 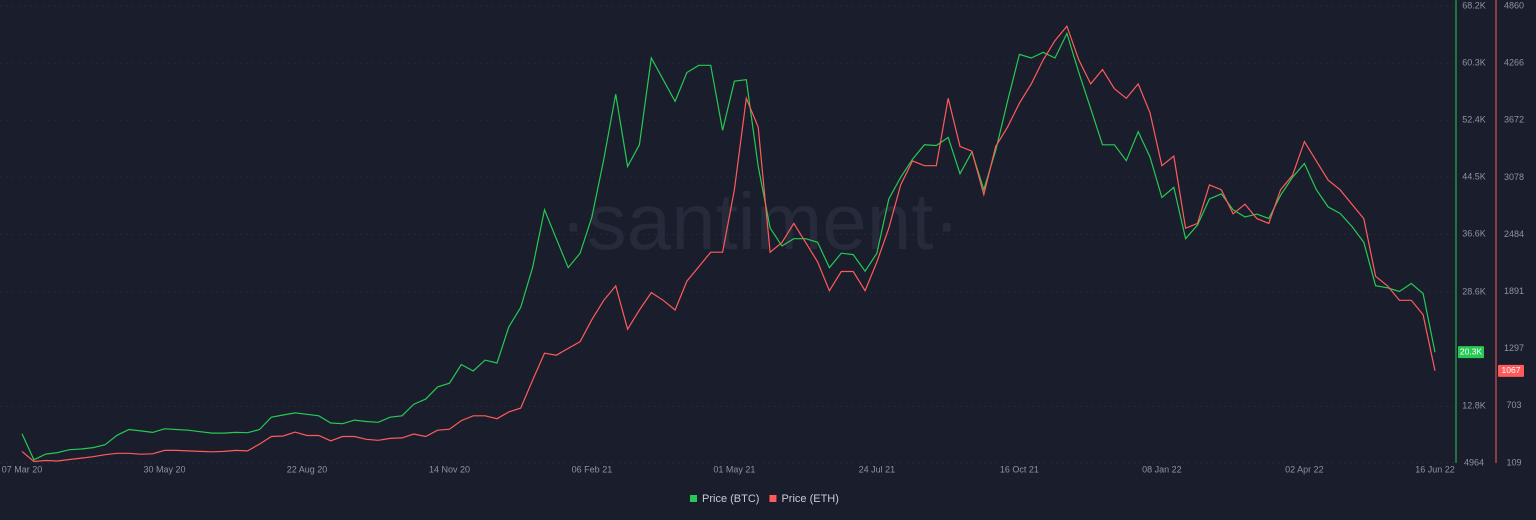 What do you see at coordinates (1474, 177) in the screenshot?
I see `y-tick-label: 44.5K` at bounding box center [1474, 177].